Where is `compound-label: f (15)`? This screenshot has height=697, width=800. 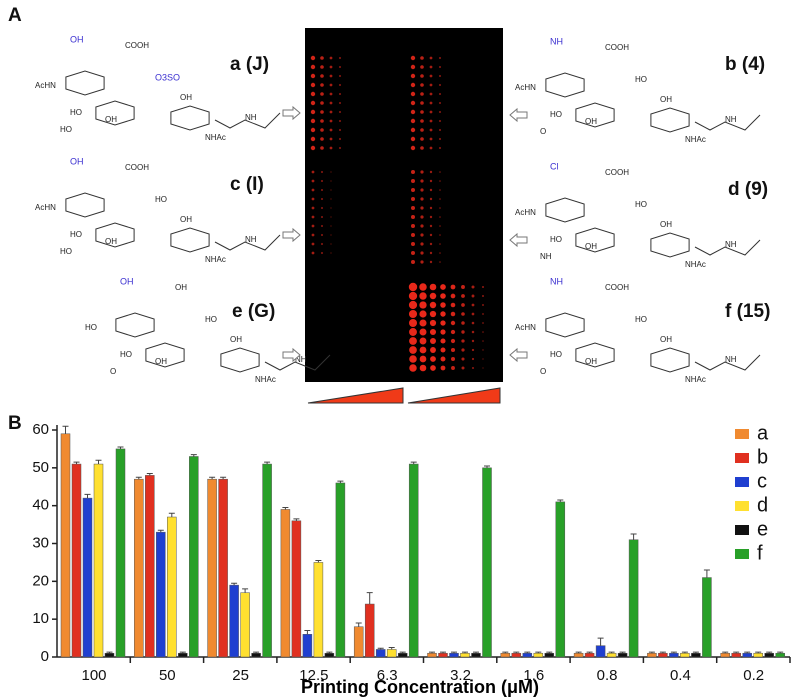 compound-label: f (15) is located at coordinates (747, 311).